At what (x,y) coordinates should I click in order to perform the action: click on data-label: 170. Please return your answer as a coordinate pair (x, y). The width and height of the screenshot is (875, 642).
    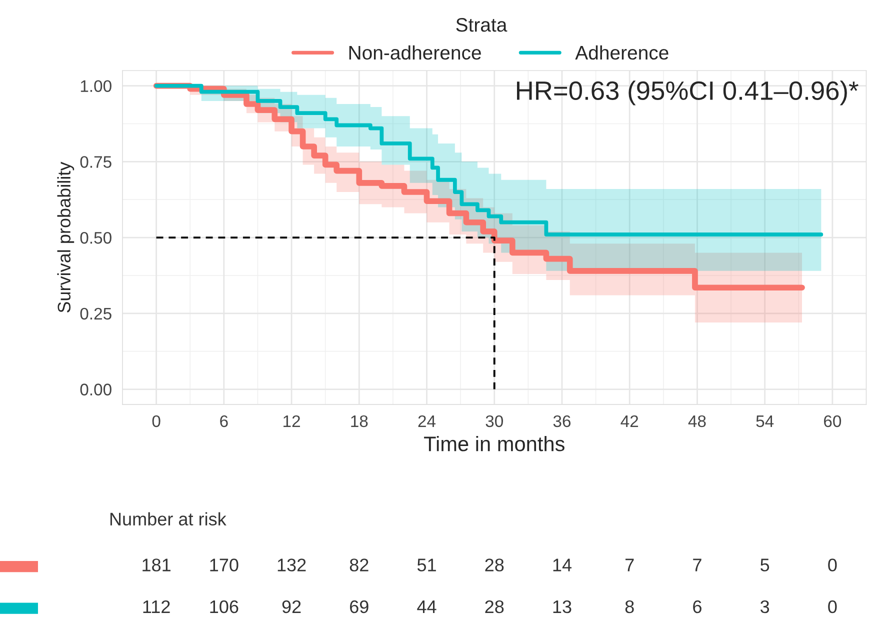
    Looking at the image, I should click on (224, 565).